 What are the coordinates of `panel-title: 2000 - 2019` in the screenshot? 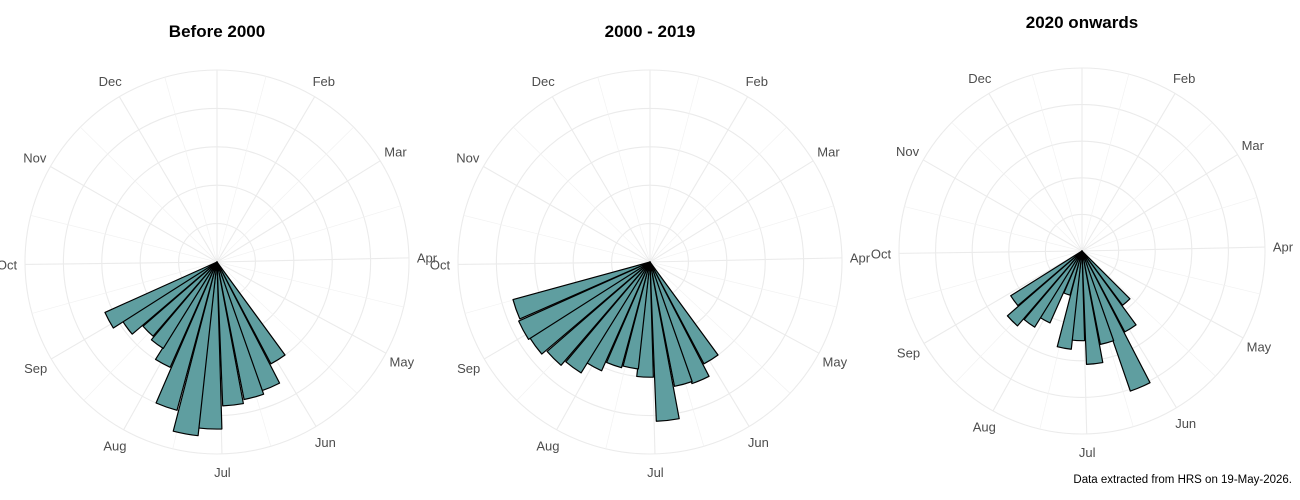 It's located at (650, 31).